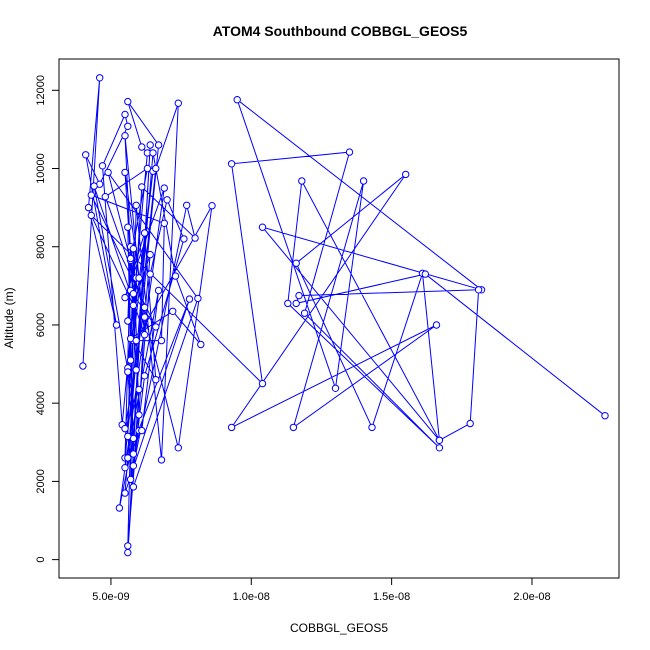 Image resolution: width=650 pixels, height=650 pixels. I want to click on x-tick-label: 1.5e-08, so click(391, 597).